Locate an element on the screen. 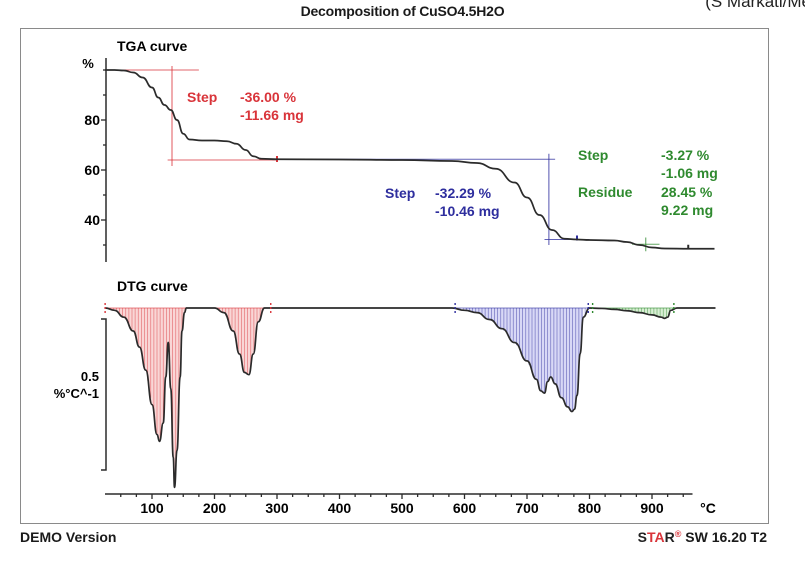 This screenshot has width=805, height=568. x-tick-label: 300 is located at coordinates (277, 508).